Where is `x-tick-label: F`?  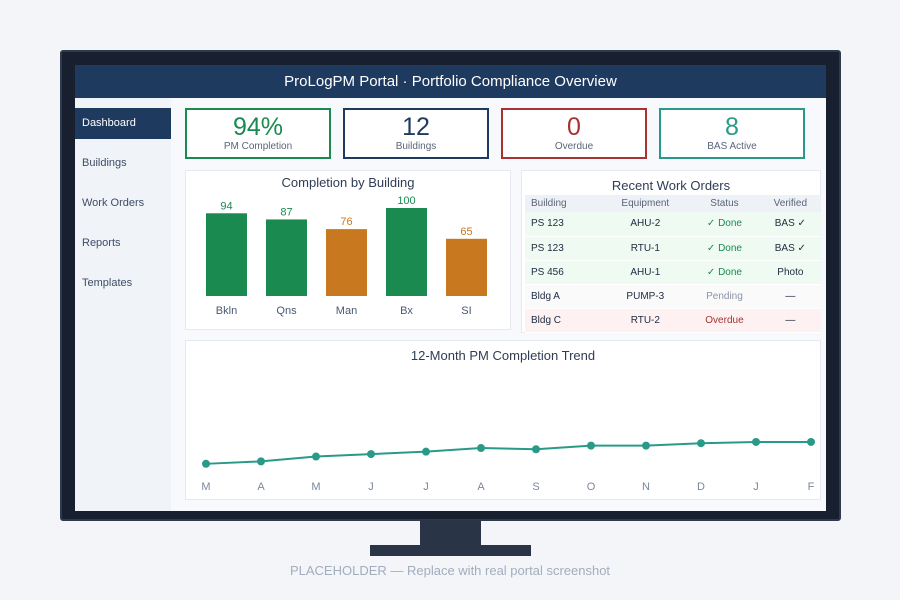
x-tick-label: F is located at coordinates (811, 487).